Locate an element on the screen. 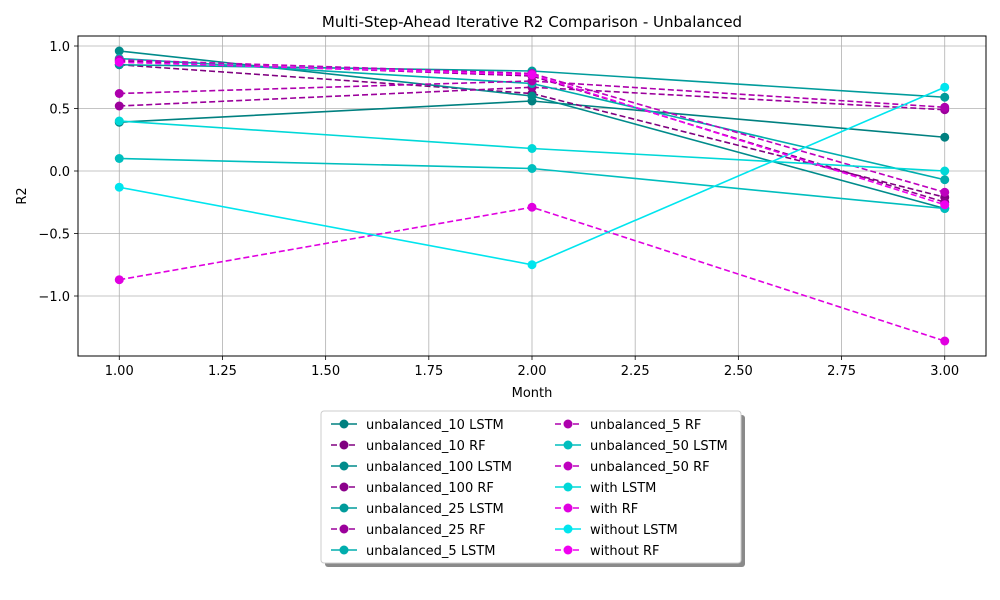 This screenshot has height=600, width=1000. legend-label: unbalanced_25 LSTM is located at coordinates (435, 509).